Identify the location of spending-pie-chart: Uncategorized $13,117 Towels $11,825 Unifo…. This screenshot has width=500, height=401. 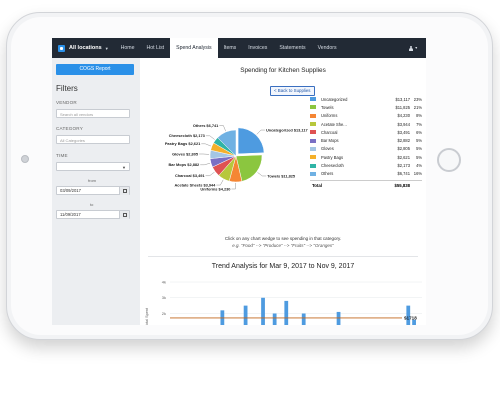
(236, 164).